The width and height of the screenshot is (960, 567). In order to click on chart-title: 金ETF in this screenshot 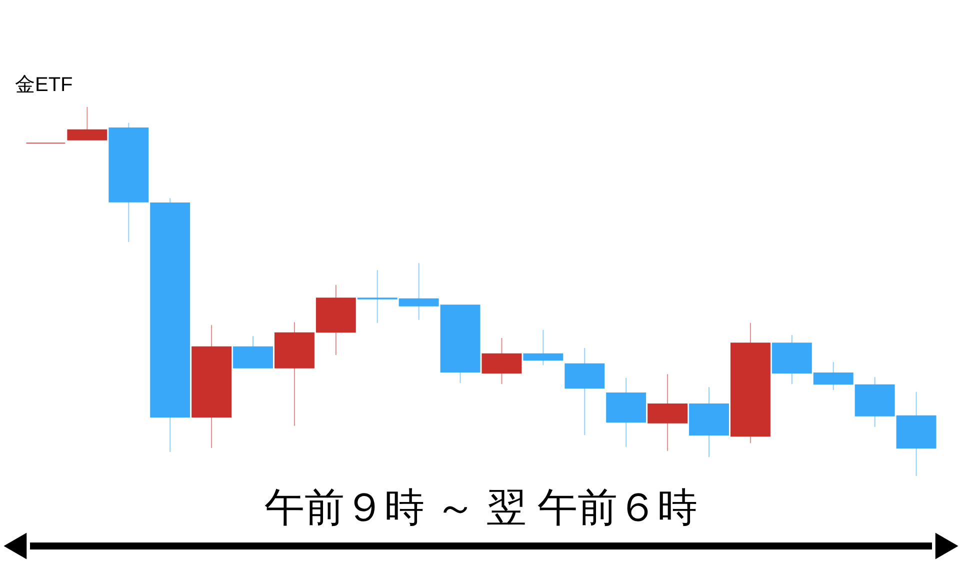, I will do `click(44, 85)`.